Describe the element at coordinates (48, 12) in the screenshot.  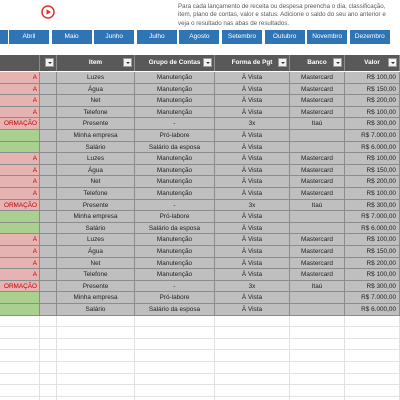
I see `play-icon` at that location.